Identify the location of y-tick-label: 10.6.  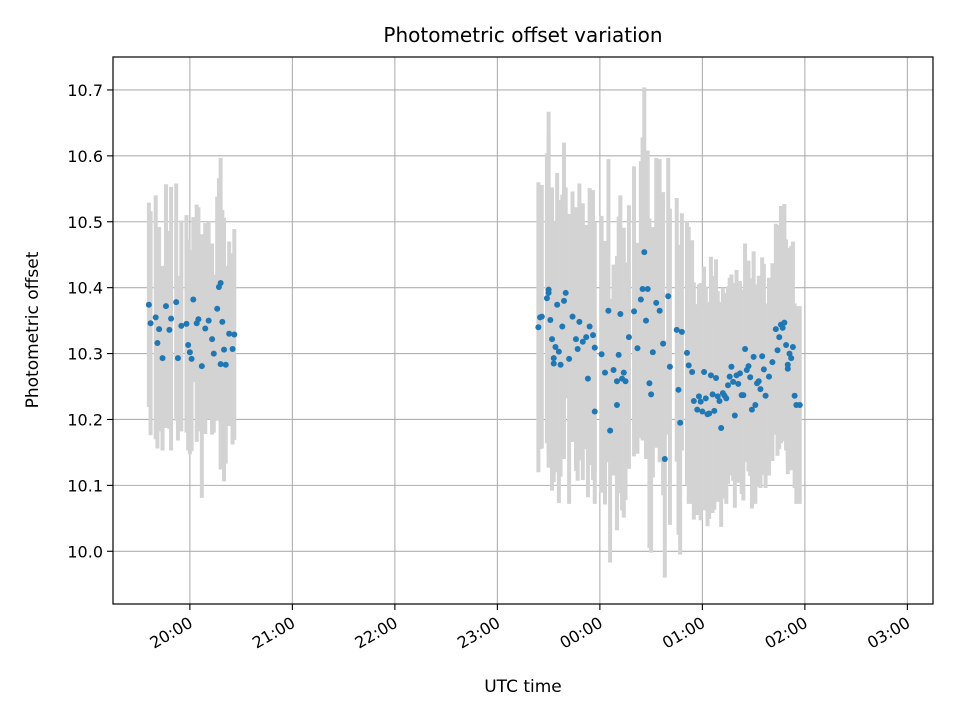
(85, 156).